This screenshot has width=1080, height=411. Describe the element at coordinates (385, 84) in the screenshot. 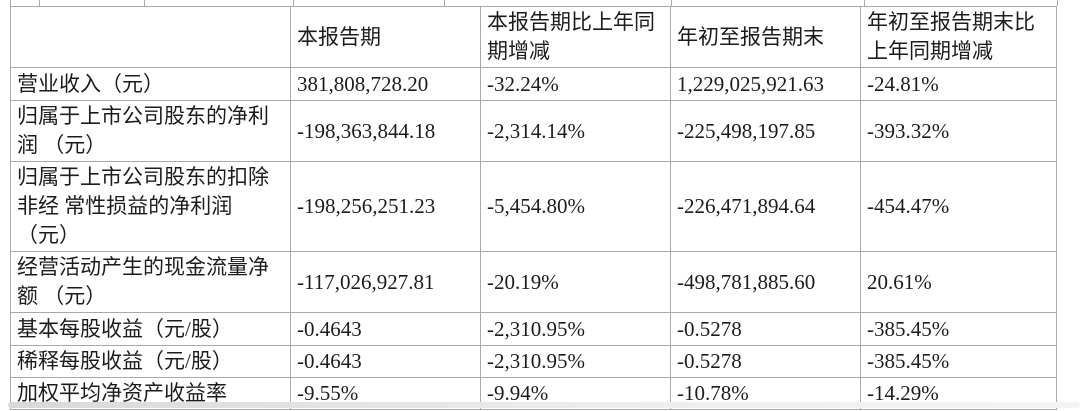

I see `cell-value: 381,808,728.20` at that location.